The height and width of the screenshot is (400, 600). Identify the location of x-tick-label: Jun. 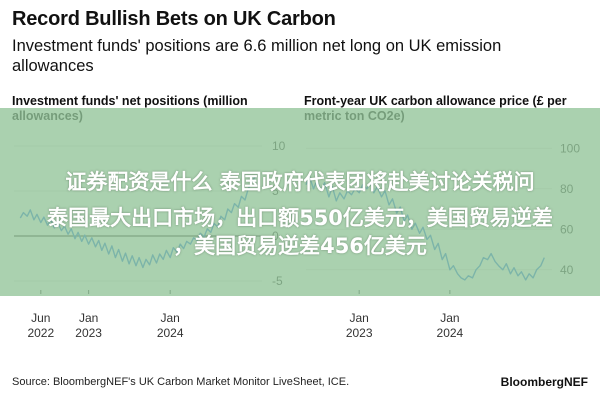
(40, 318).